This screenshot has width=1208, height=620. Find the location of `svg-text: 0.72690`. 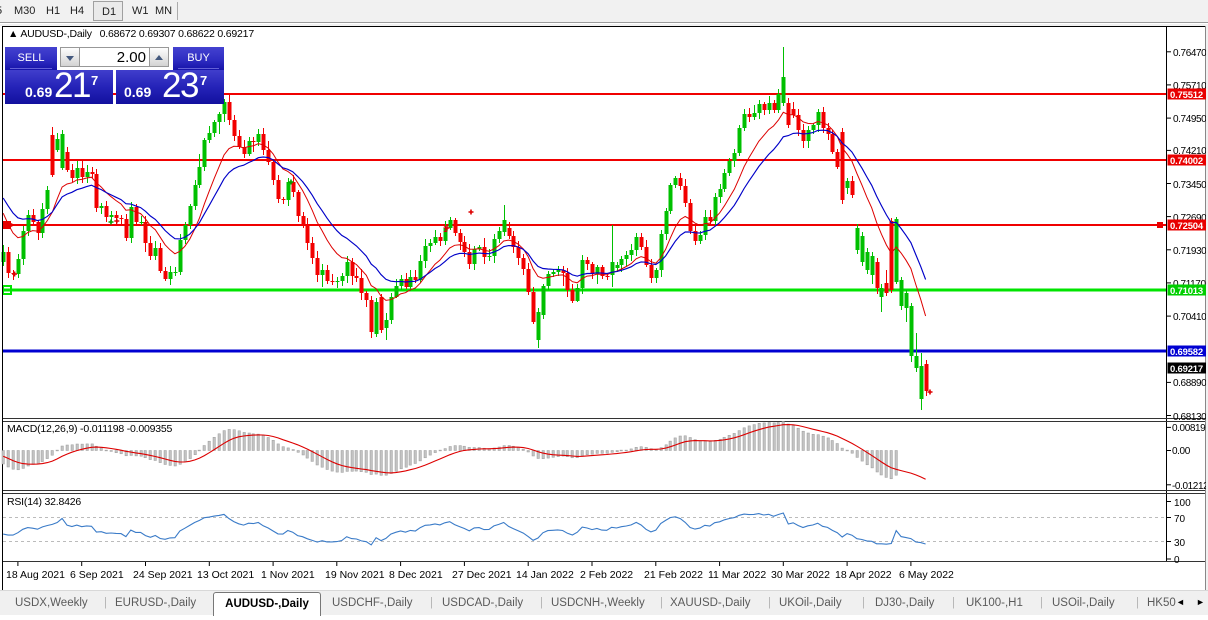

svg-text: 0.72690 is located at coordinates (1190, 218).